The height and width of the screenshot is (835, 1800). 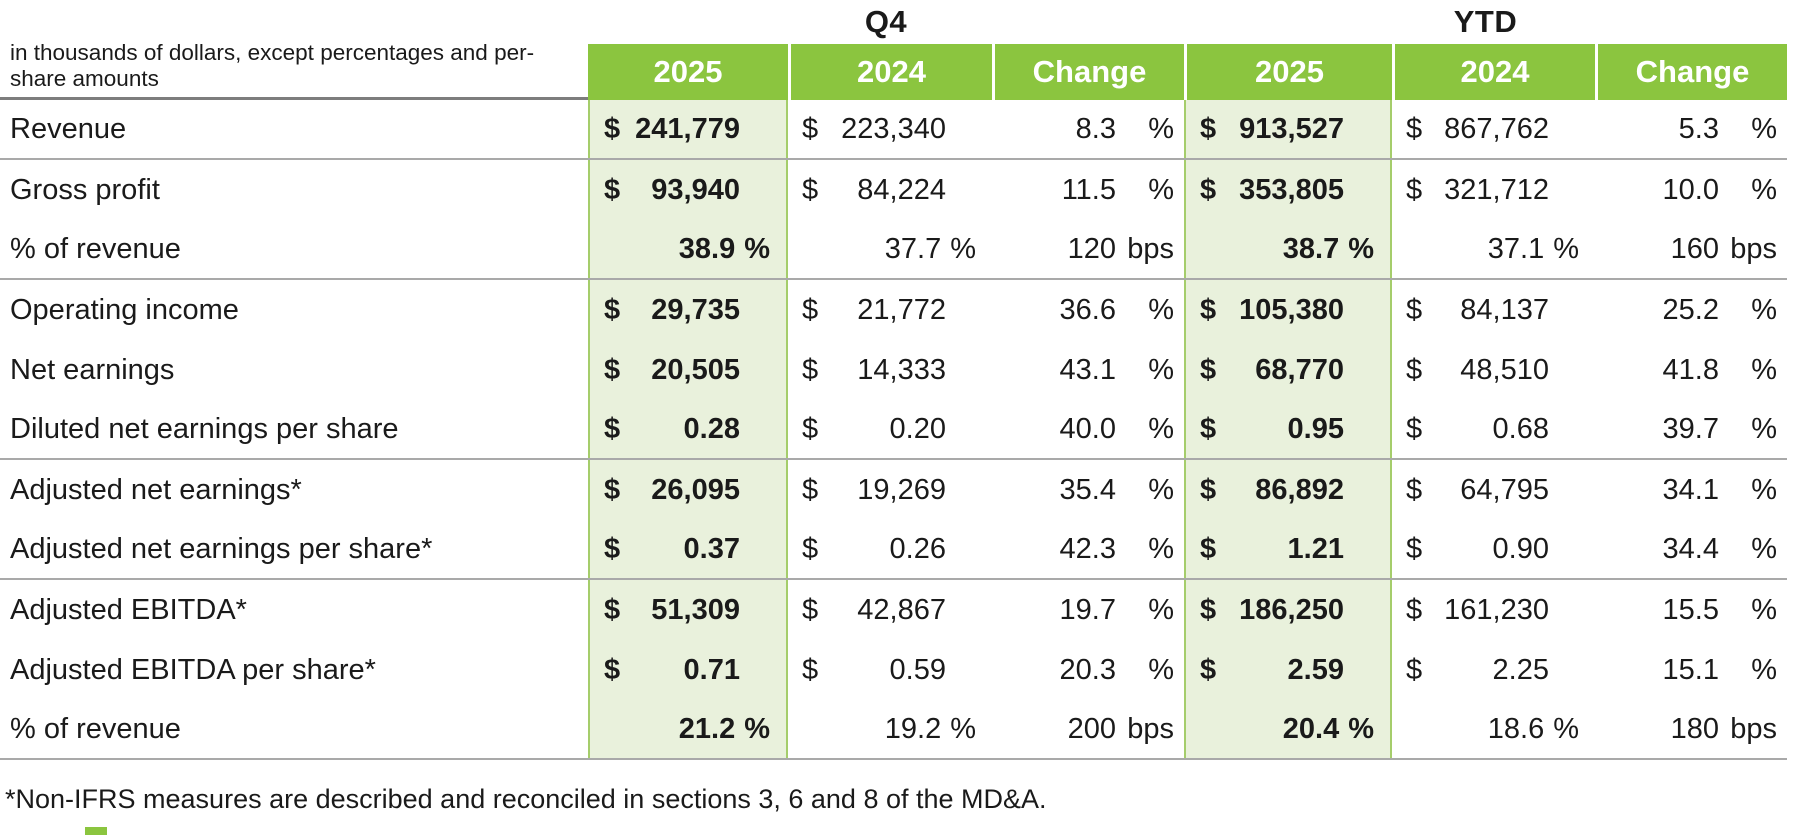 What do you see at coordinates (687, 128) in the screenshot?
I see `cell-value: 241,779` at bounding box center [687, 128].